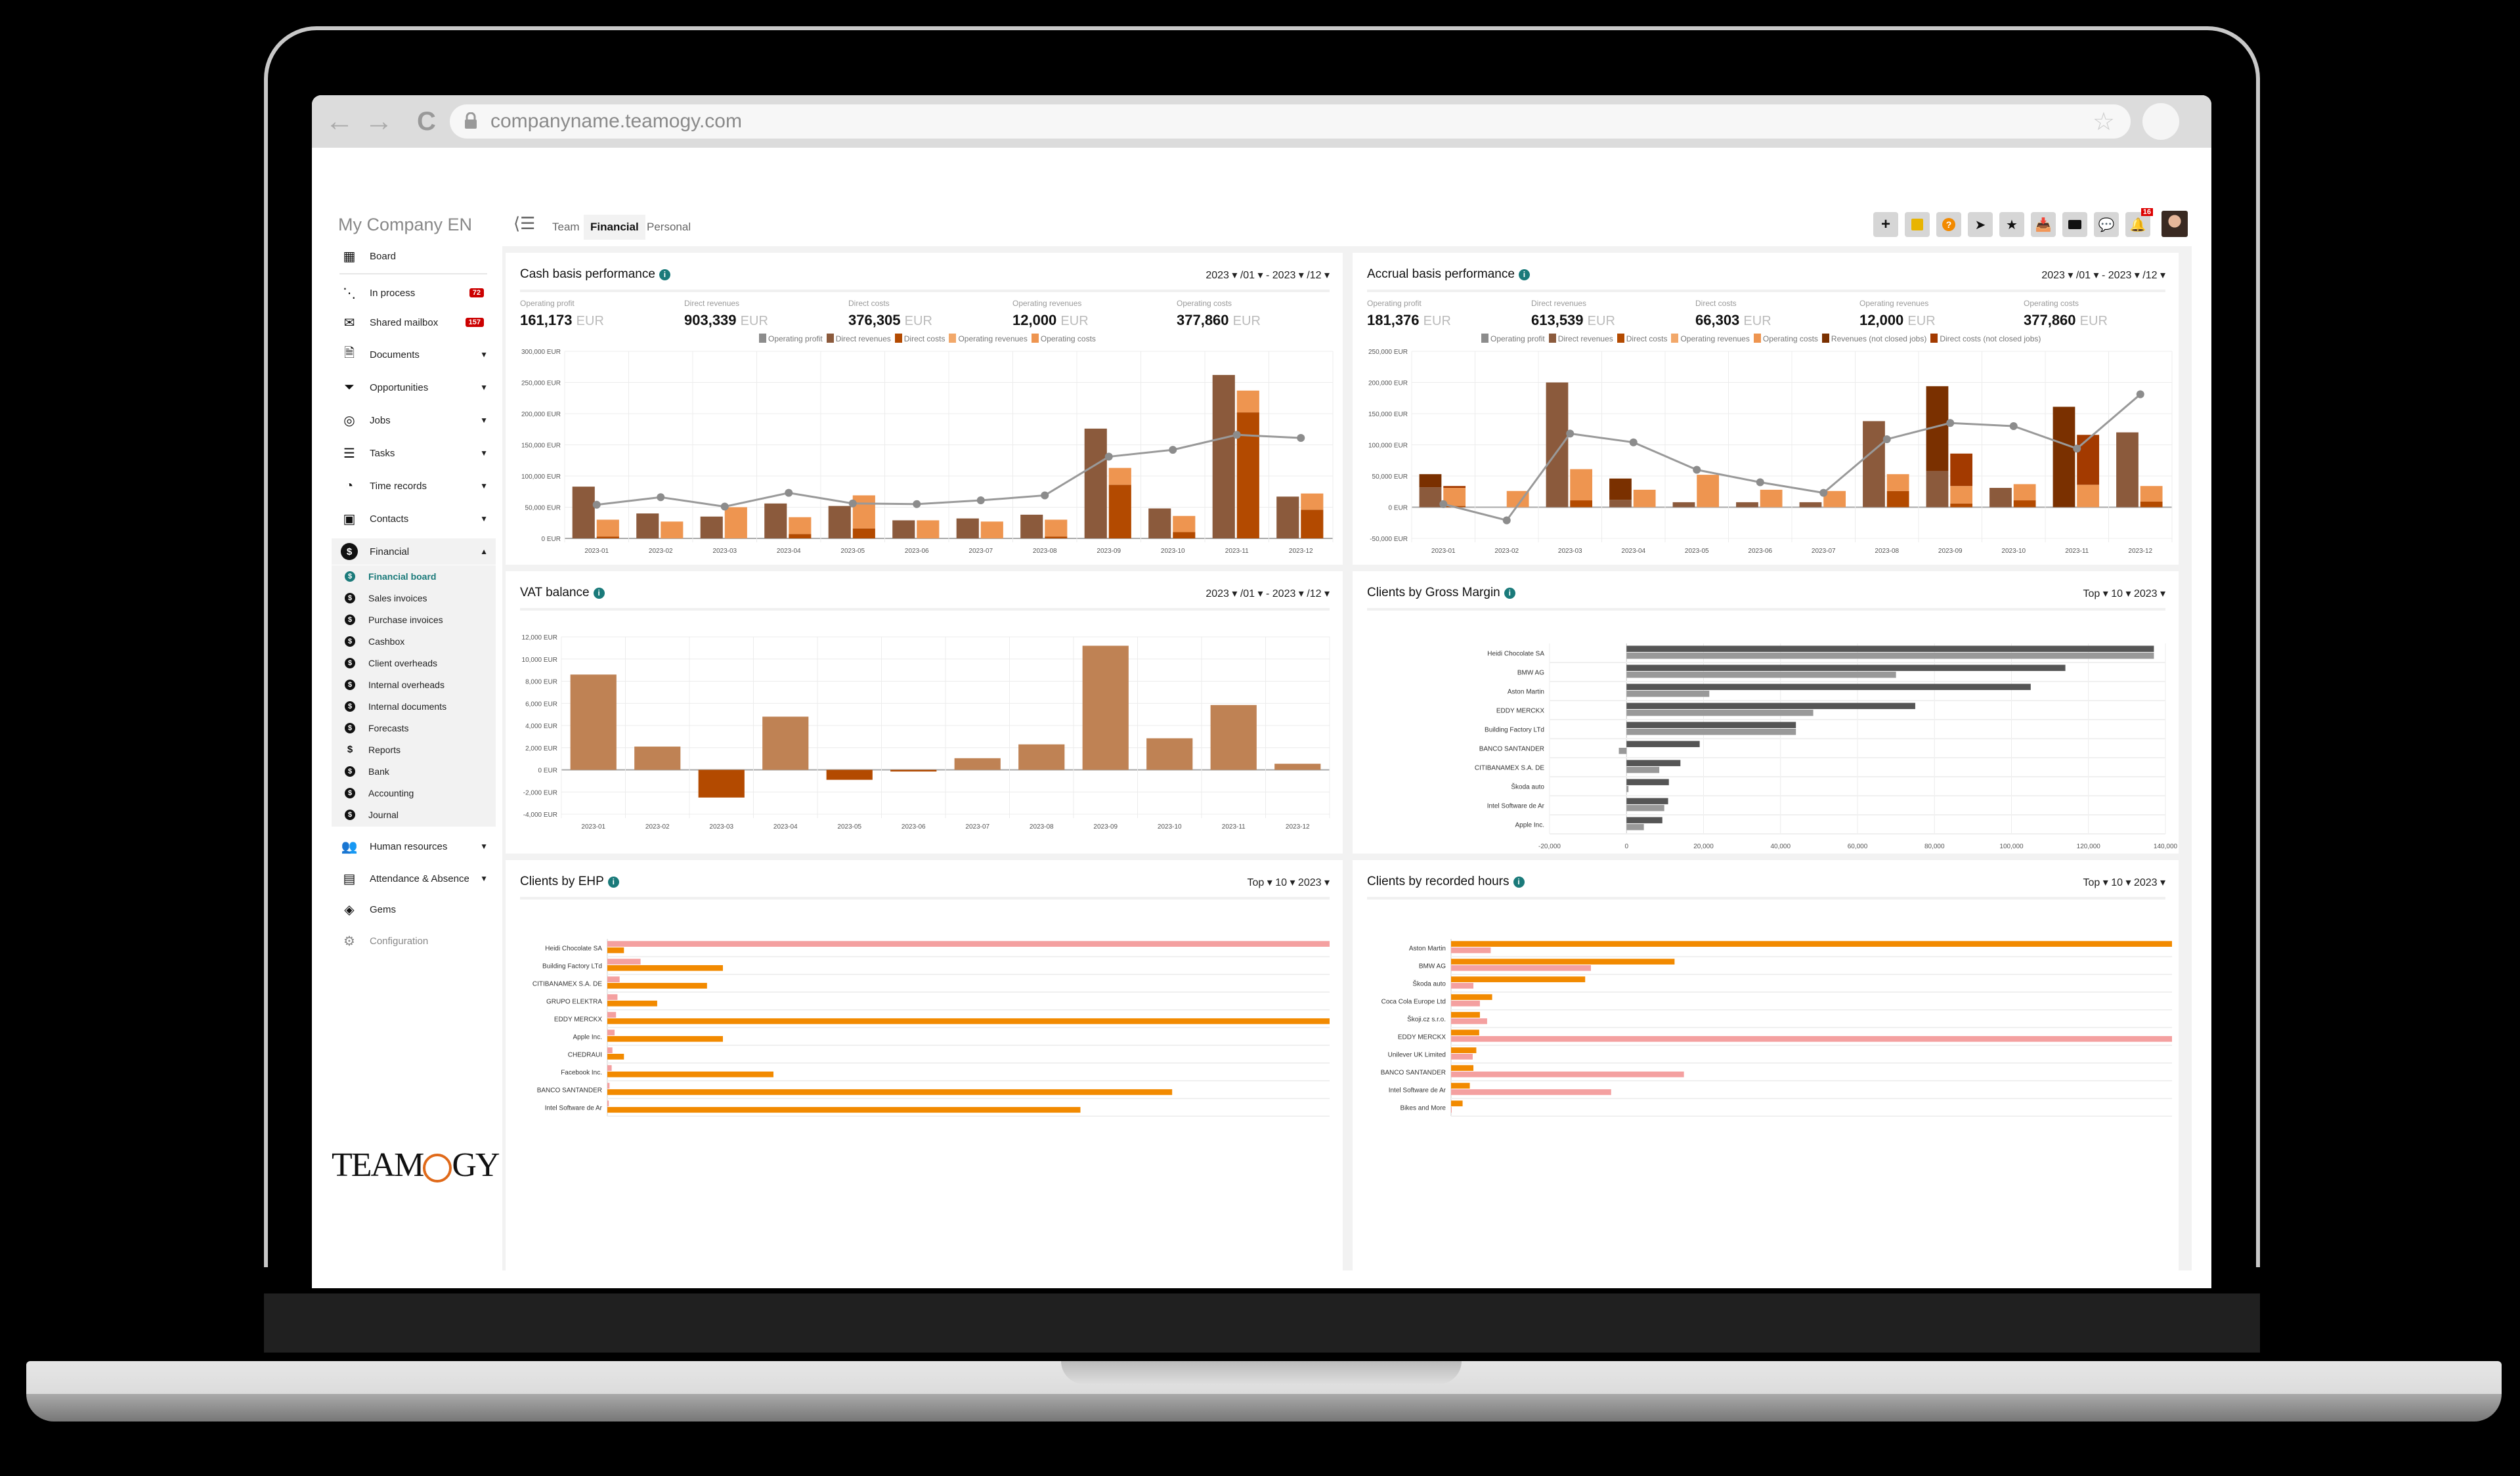 The height and width of the screenshot is (1476, 2520). What do you see at coordinates (388, 727) in the screenshot?
I see `sidebar-subitem-label: Forecasts` at bounding box center [388, 727].